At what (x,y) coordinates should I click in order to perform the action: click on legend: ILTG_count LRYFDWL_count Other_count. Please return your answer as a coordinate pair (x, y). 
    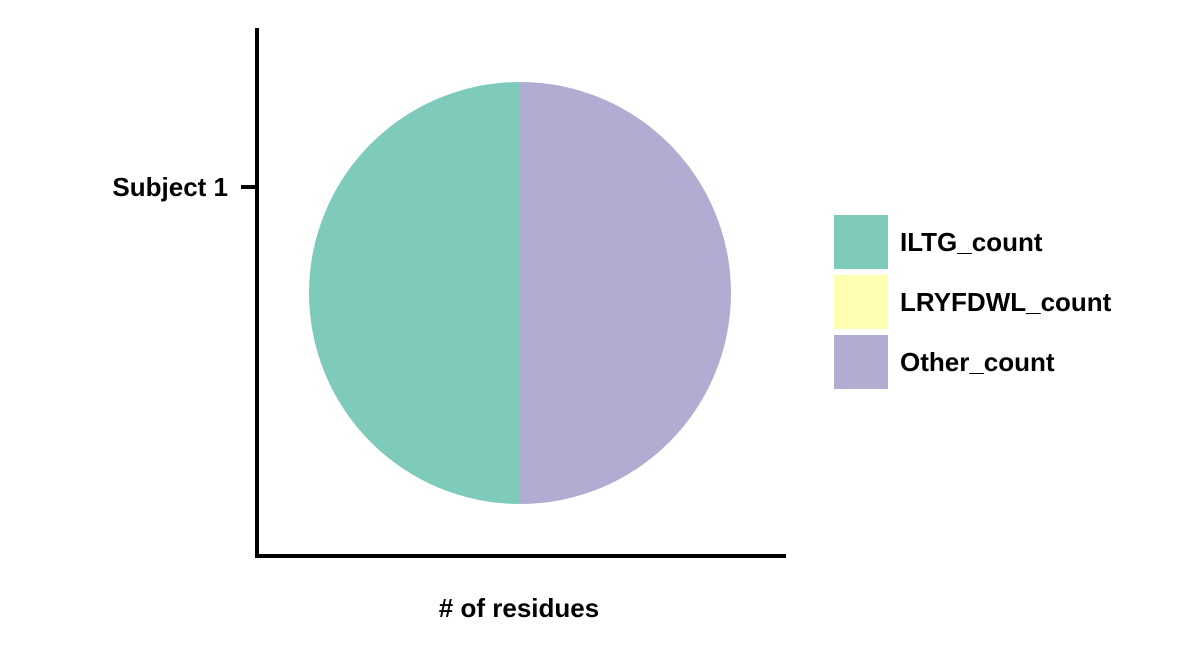
    Looking at the image, I should click on (973, 302).